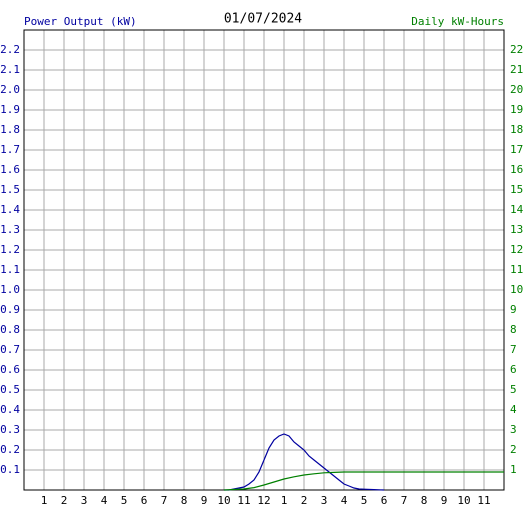 The width and height of the screenshot is (527, 510). What do you see at coordinates (10, 229) in the screenshot?
I see `y-tick-label: 1.3` at bounding box center [10, 229].